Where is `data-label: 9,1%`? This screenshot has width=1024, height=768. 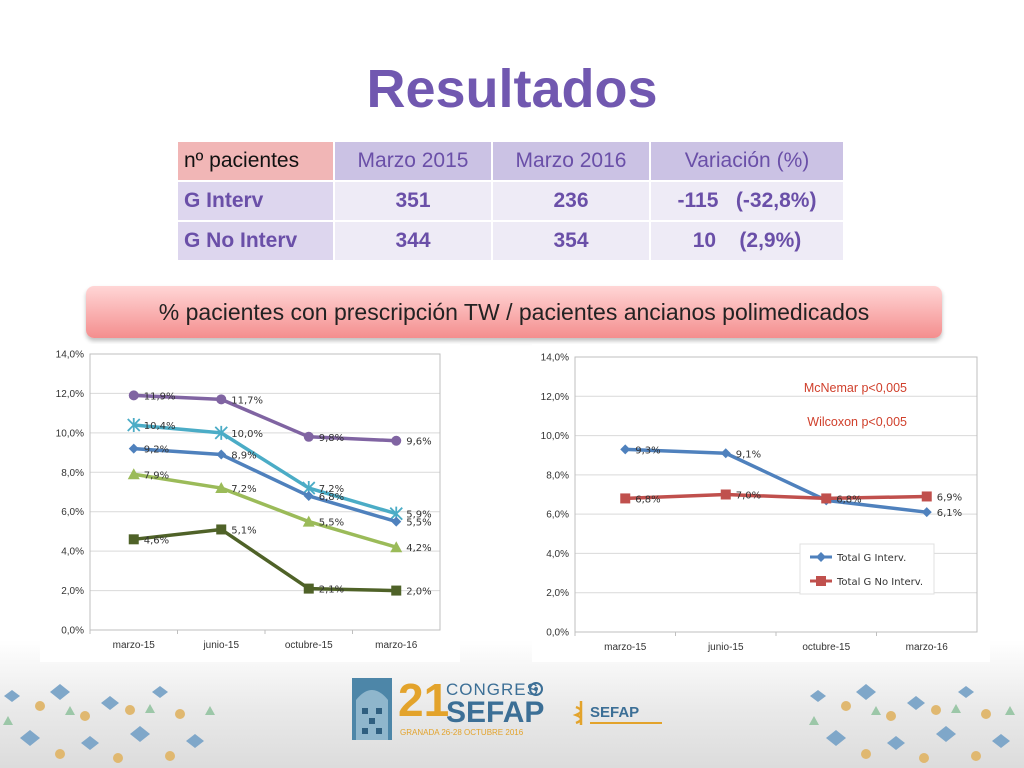 data-label: 9,1% is located at coordinates (748, 454).